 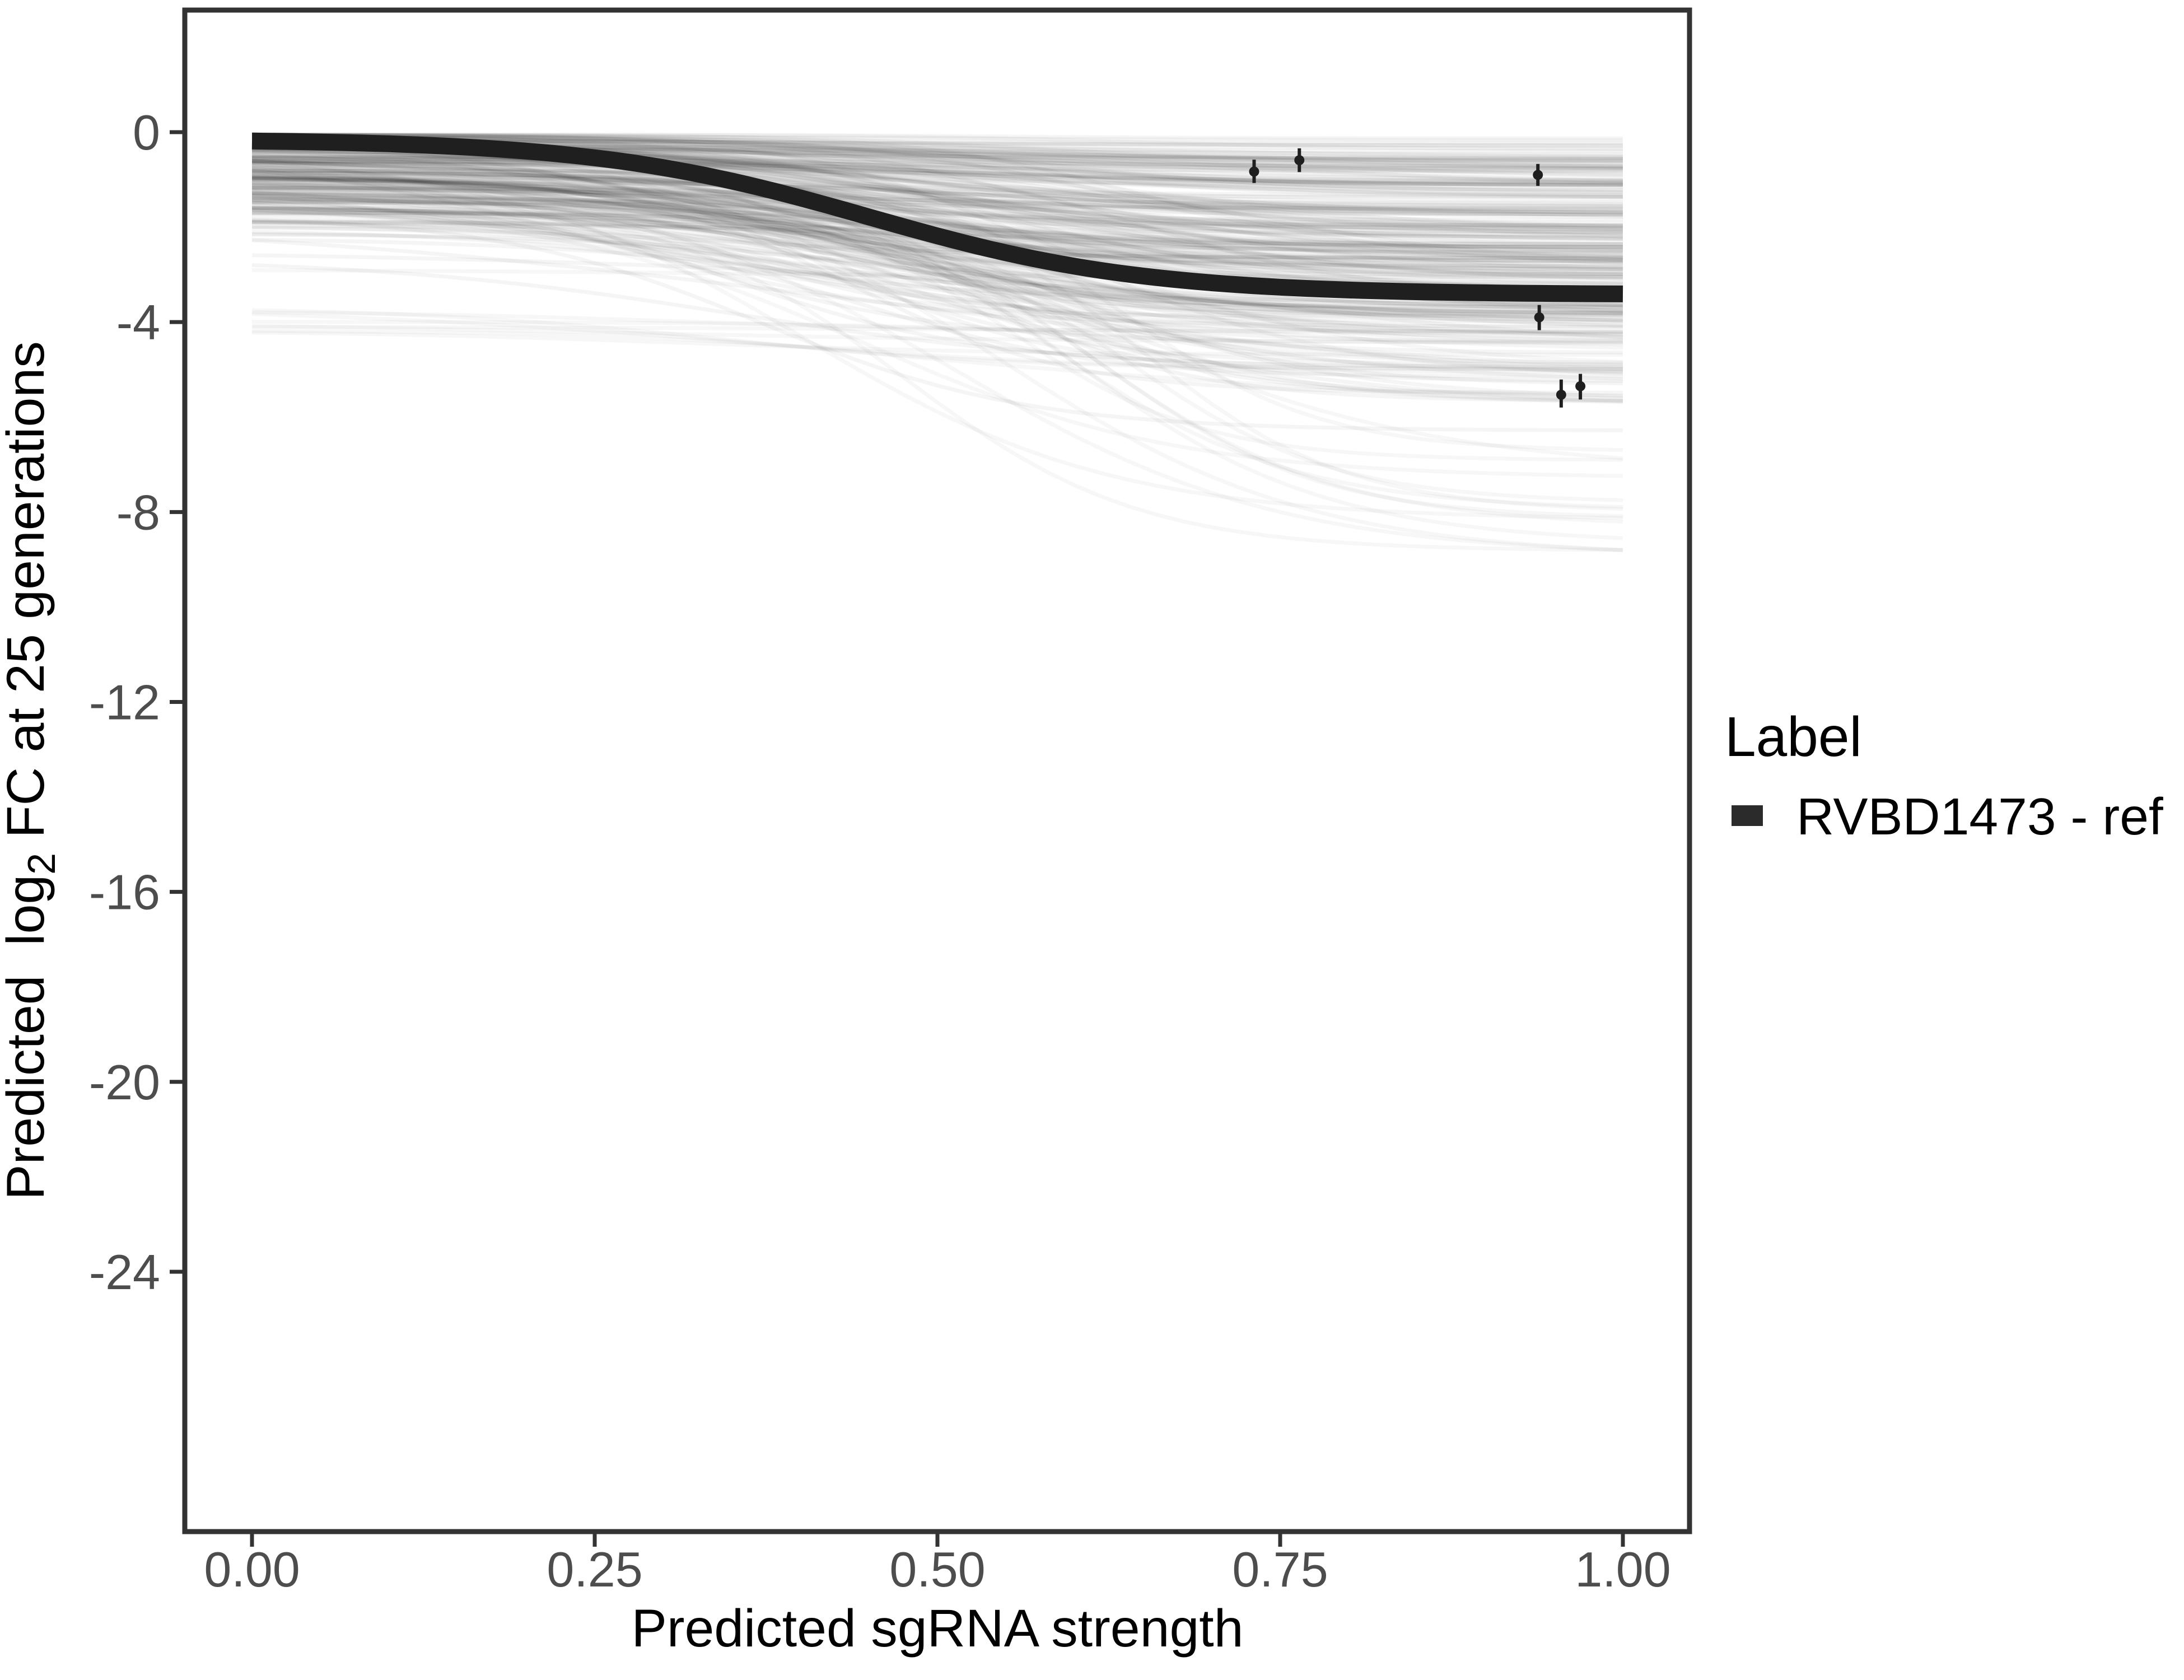 What do you see at coordinates (252, 1570) in the screenshot?
I see `x-tick-label: 0.00` at bounding box center [252, 1570].